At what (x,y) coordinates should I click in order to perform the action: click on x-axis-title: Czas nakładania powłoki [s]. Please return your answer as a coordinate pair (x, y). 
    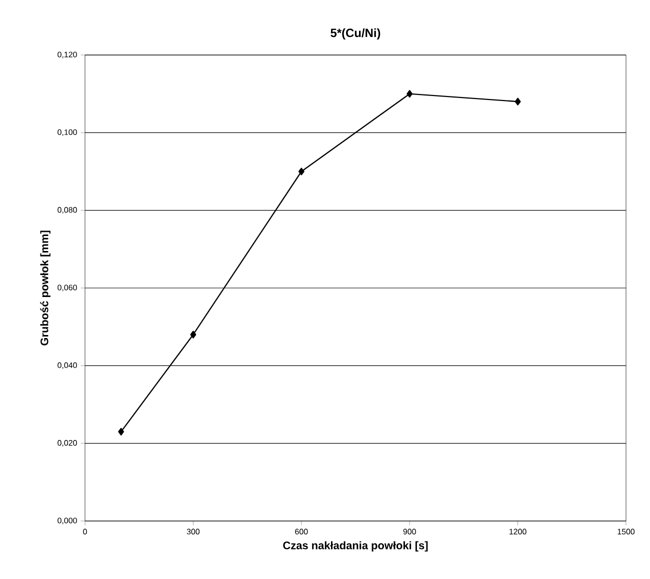
    Looking at the image, I should click on (355, 546).